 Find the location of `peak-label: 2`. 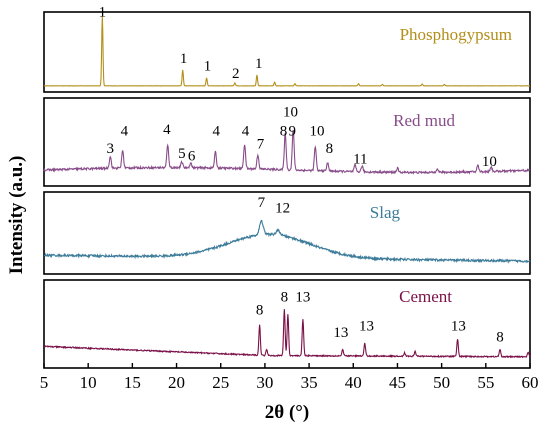

peak-label: 2 is located at coordinates (236, 74).